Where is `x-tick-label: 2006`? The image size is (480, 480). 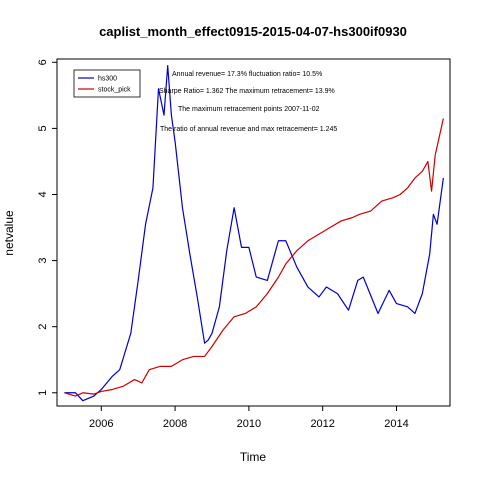
x-tick-label: 2006 is located at coordinates (101, 424).